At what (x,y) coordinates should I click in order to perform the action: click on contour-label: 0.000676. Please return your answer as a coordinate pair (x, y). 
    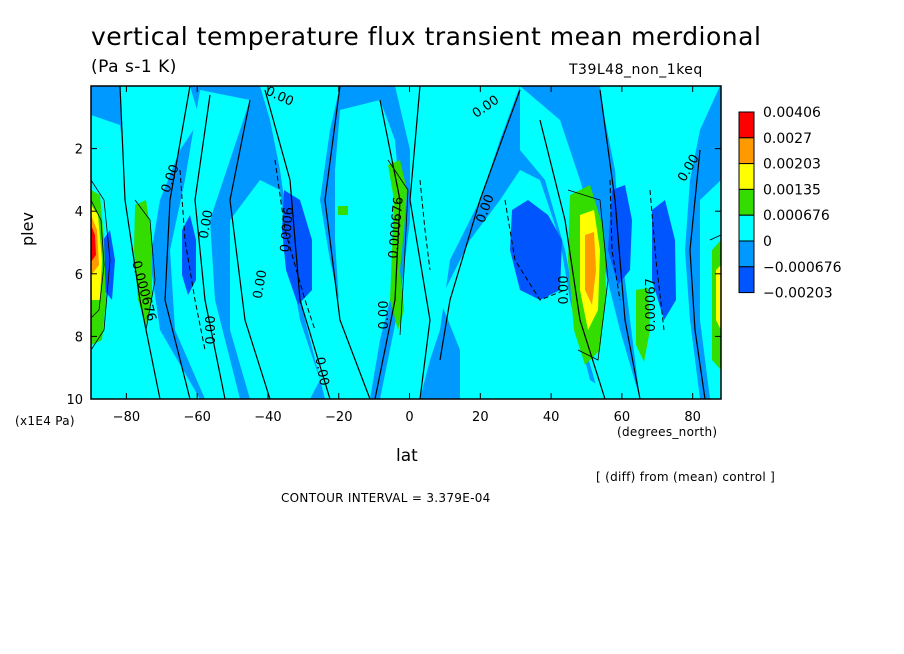
    Looking at the image, I should click on (396, 227).